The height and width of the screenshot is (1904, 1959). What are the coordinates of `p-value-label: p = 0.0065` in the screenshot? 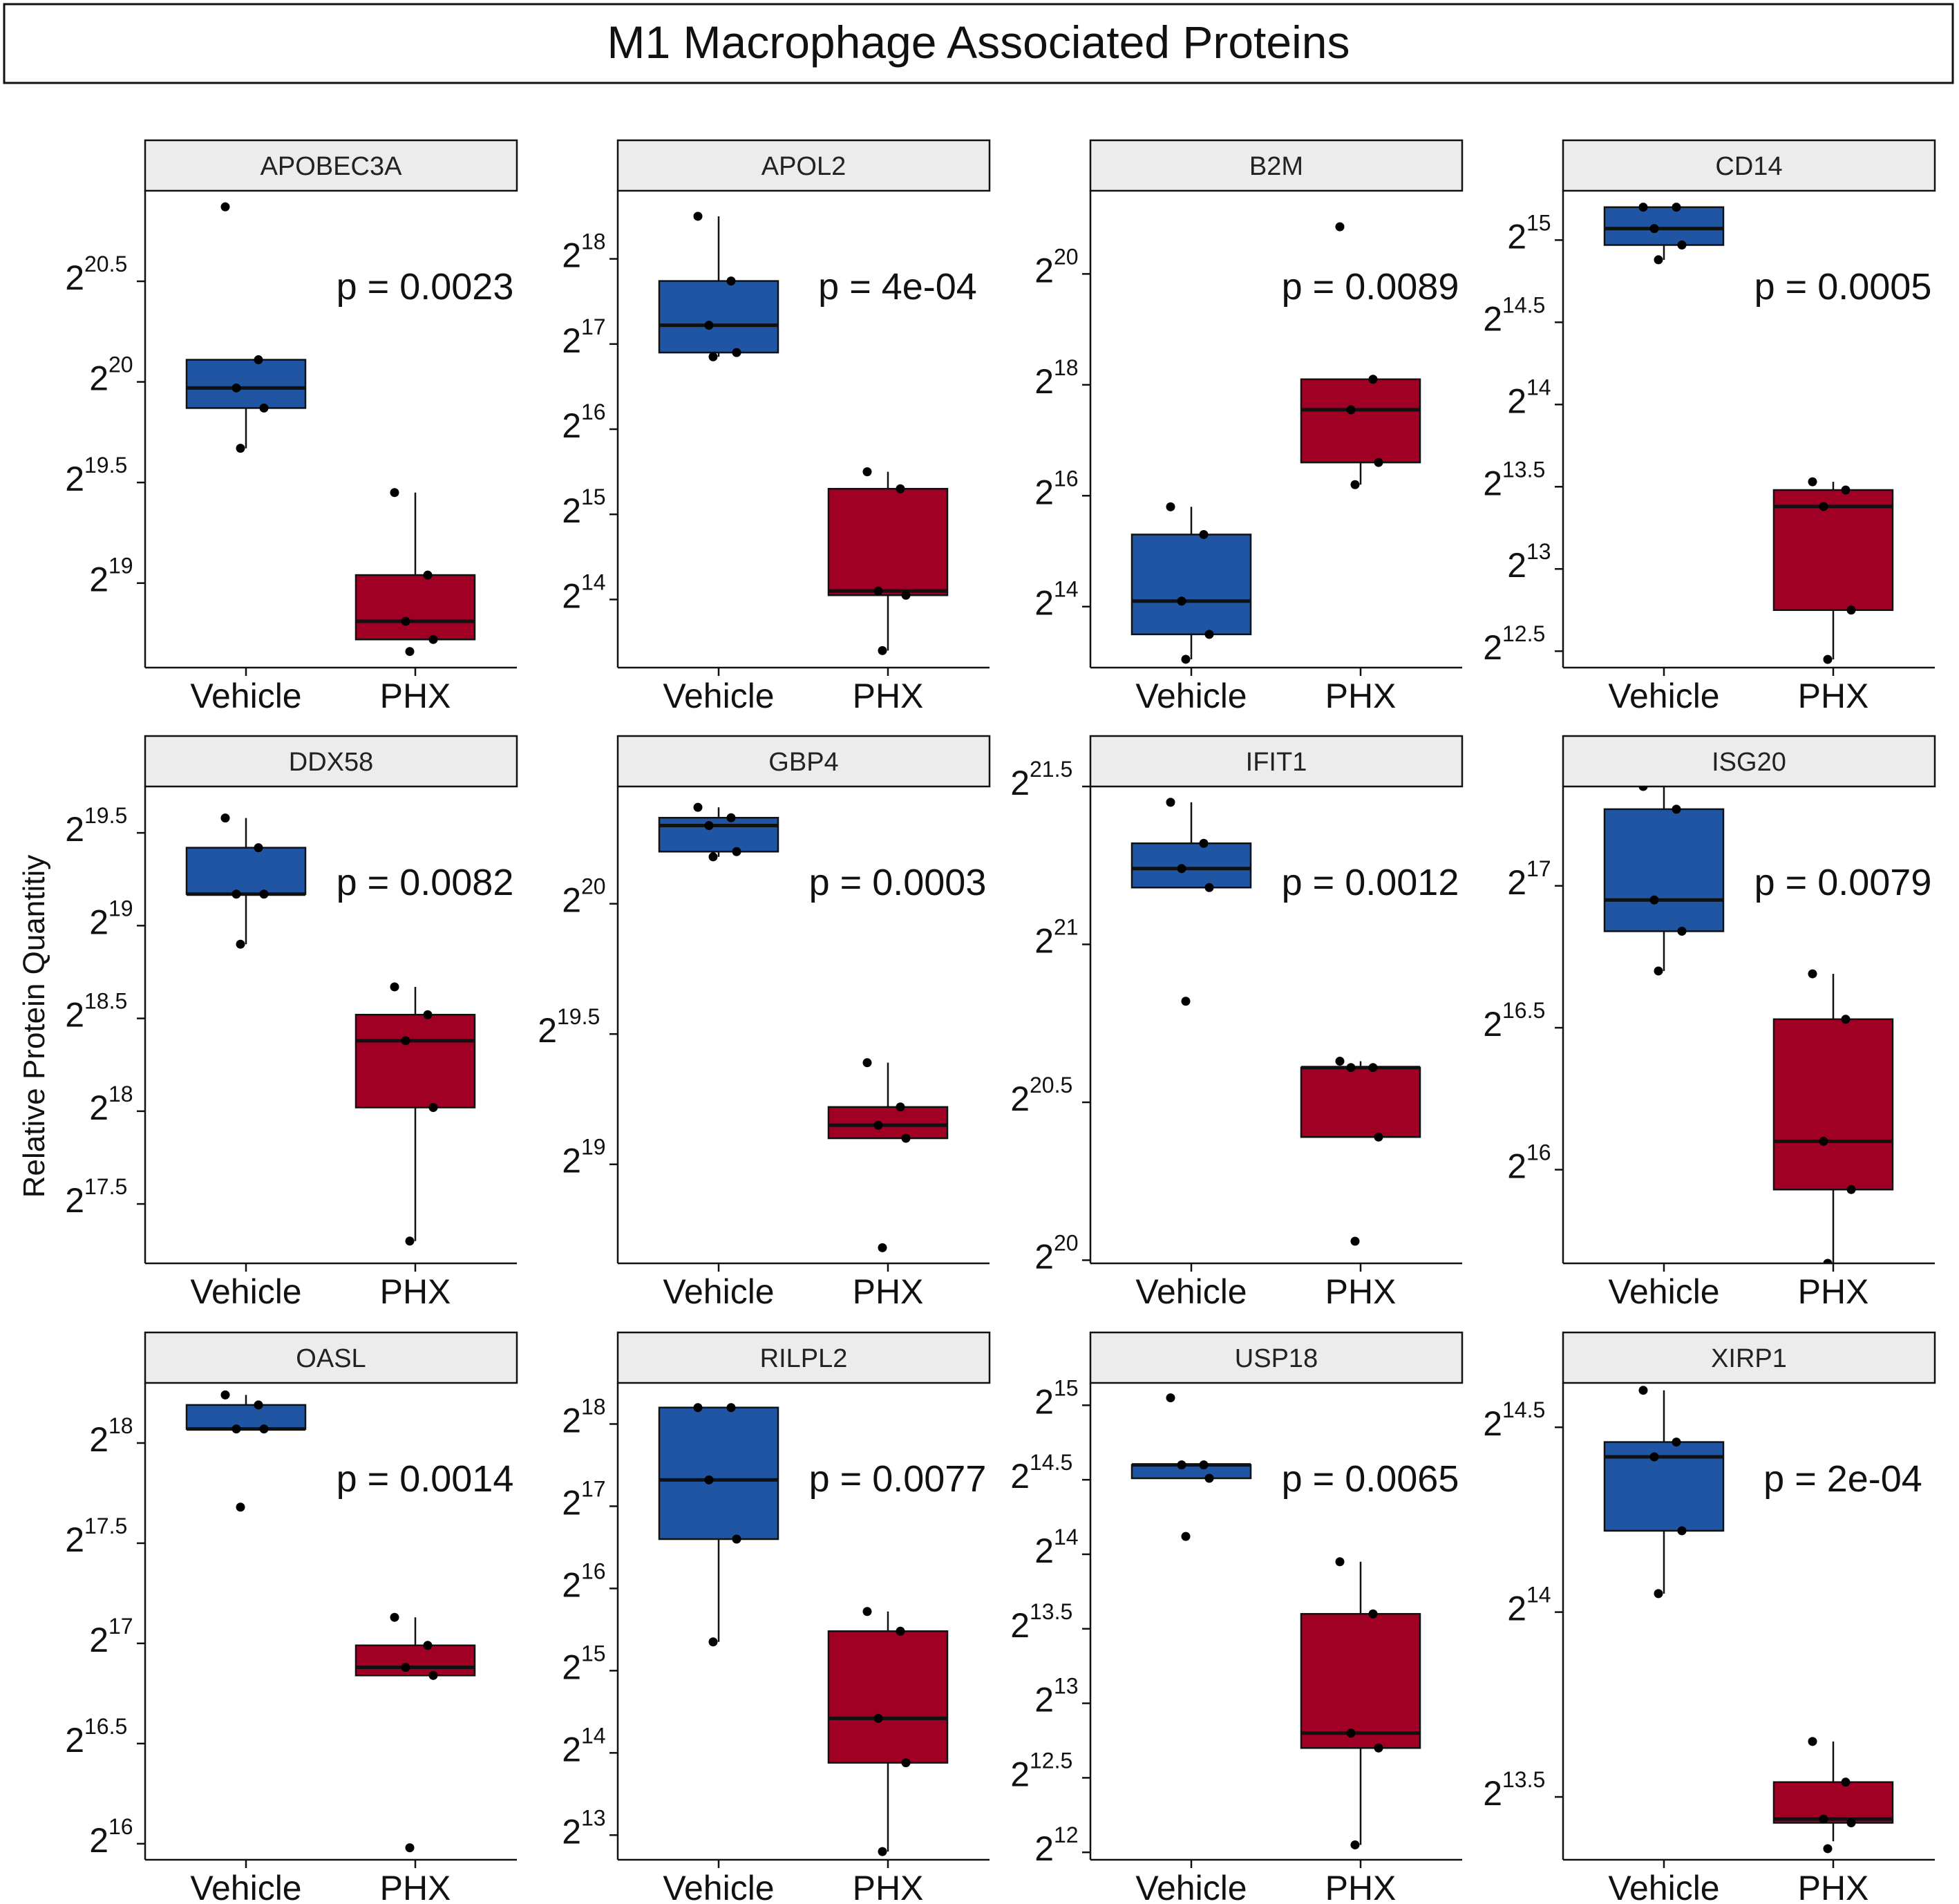 It's located at (1370, 1479).